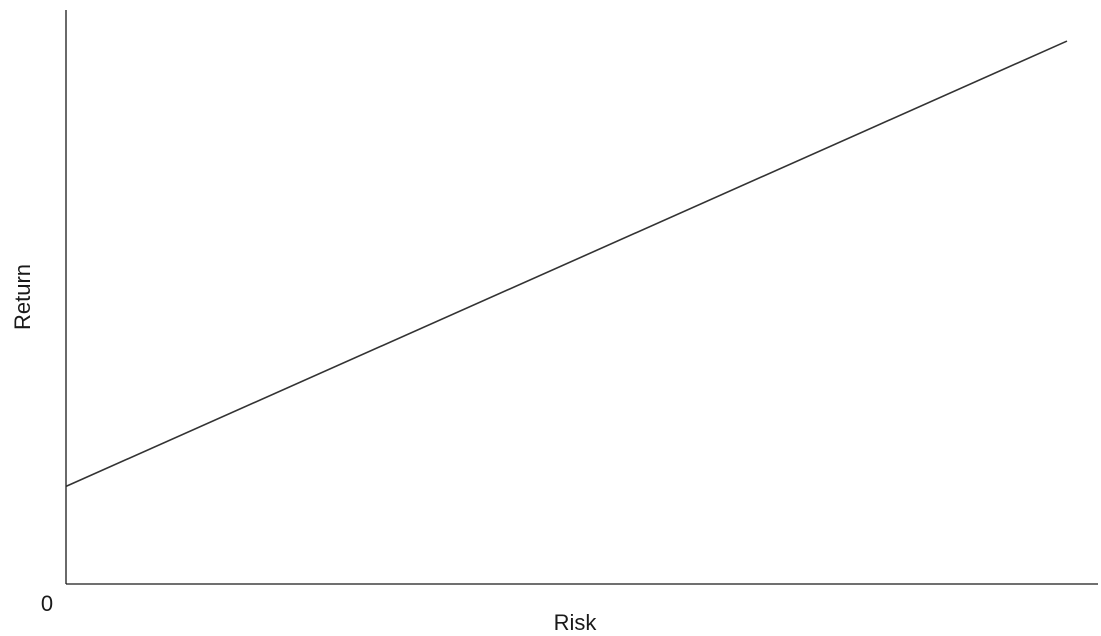 The height and width of the screenshot is (636, 1101). What do you see at coordinates (47, 603) in the screenshot?
I see `origin-tick-label: 0` at bounding box center [47, 603].